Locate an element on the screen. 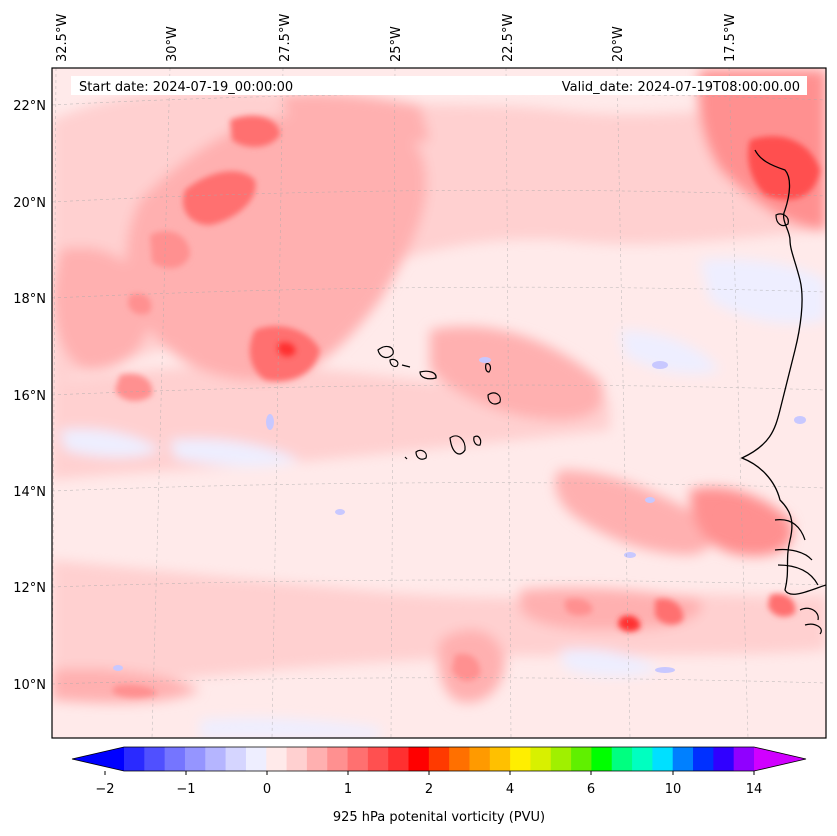  colorbar-tick-label: 6 is located at coordinates (591, 789).